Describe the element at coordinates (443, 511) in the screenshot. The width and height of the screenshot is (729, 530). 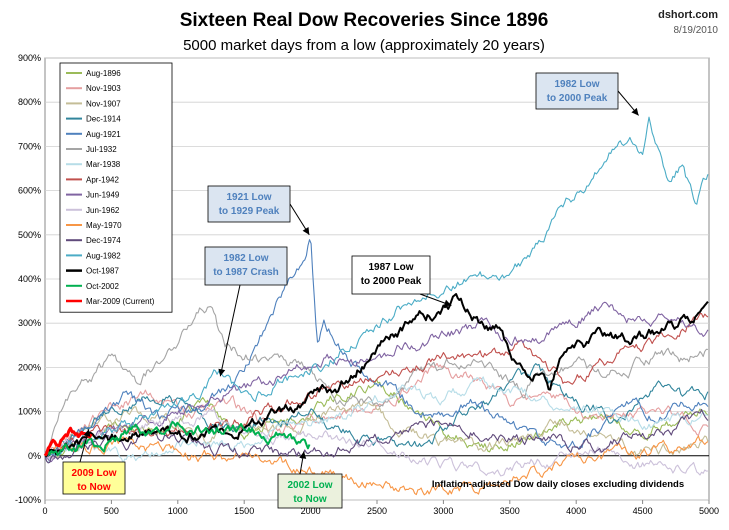
I see `x-tick-label: 3000` at that location.